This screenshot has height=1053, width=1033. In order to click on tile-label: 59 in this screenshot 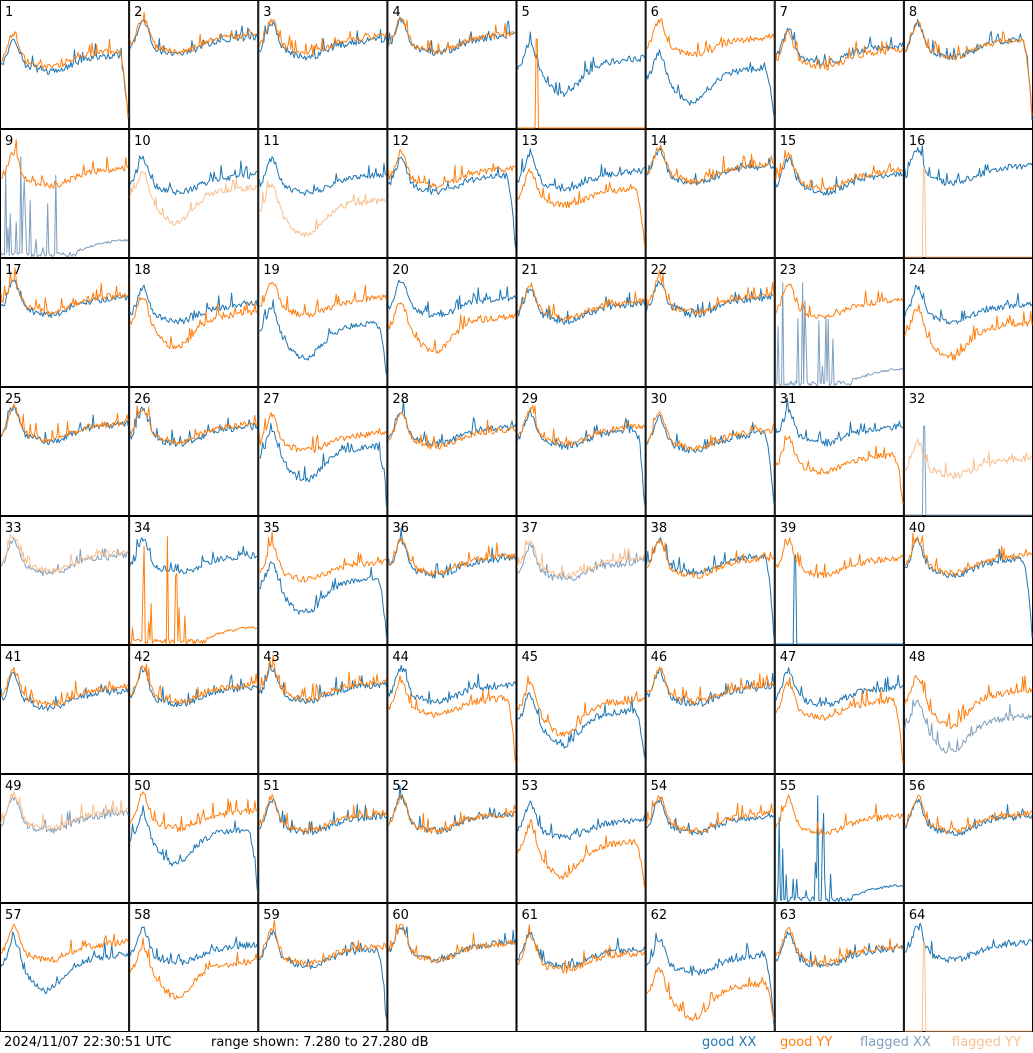, I will do `click(271, 915)`.